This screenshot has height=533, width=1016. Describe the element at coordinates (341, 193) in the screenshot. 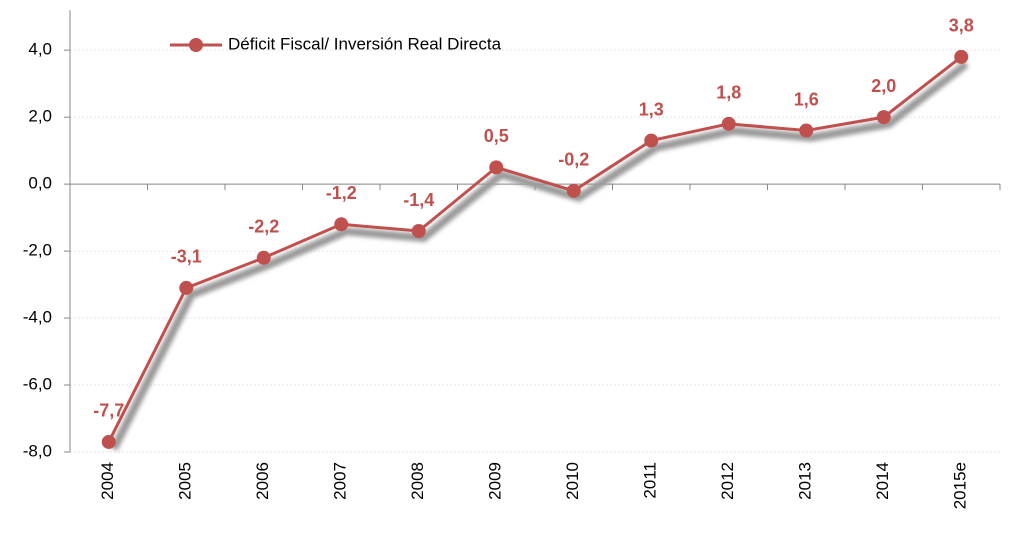

I see `data-label: -1,2` at that location.